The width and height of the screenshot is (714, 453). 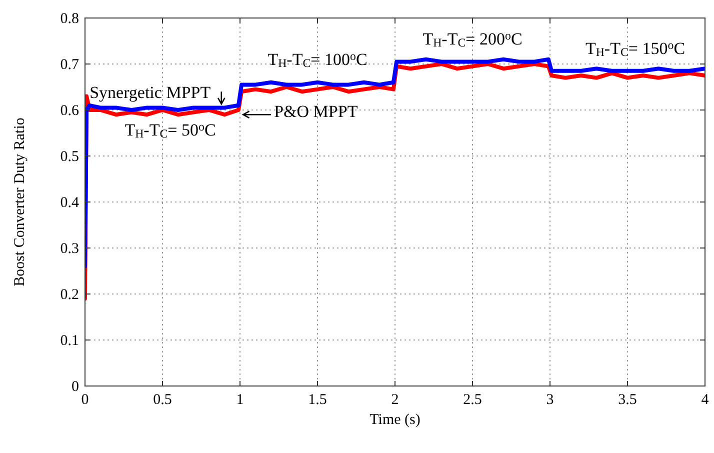 What do you see at coordinates (472, 400) in the screenshot?
I see `x-tick-label: 2.5` at bounding box center [472, 400].